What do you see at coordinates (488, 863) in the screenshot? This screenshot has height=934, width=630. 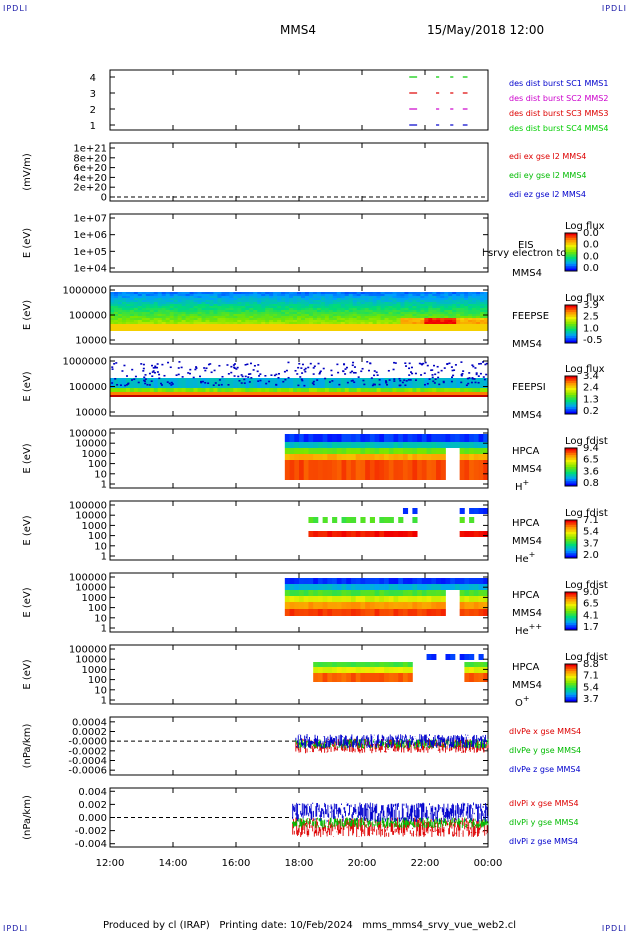 I see `time-axis-label: 00:00` at bounding box center [488, 863].